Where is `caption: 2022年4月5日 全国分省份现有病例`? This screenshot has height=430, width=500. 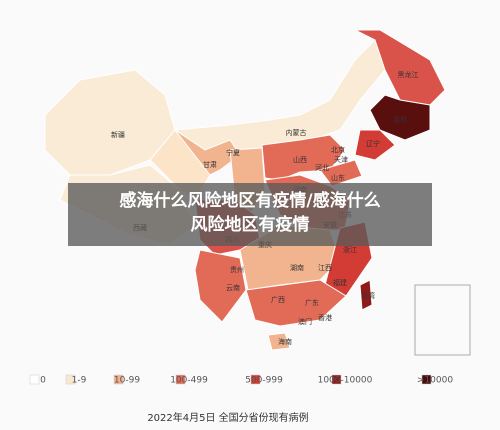
caption: 2022年4月5日 全国分省份现有病例 is located at coordinates (227, 417).